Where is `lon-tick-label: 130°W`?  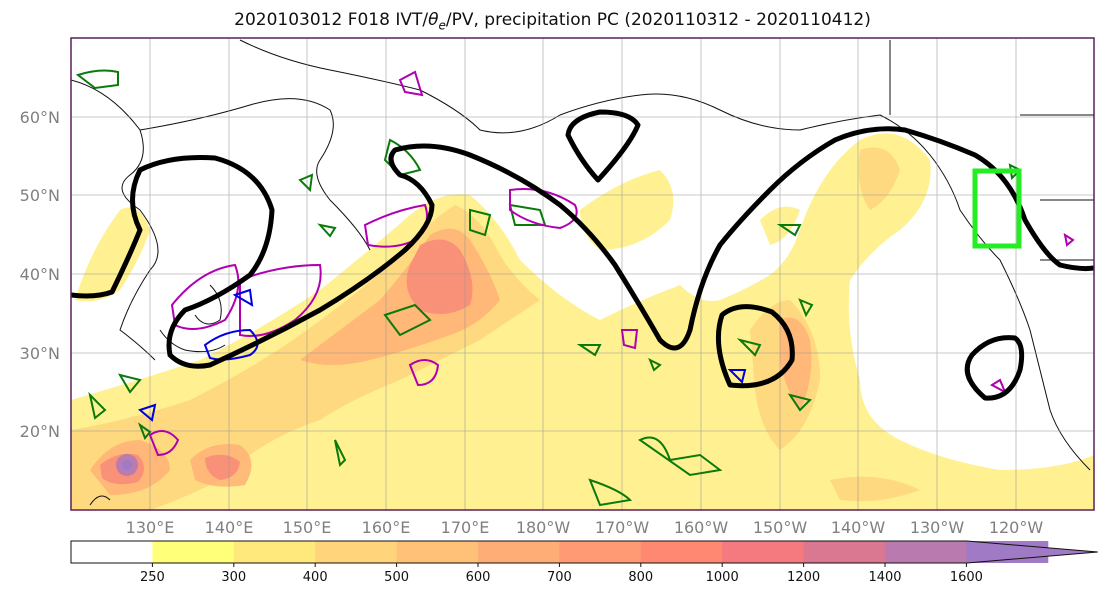 lon-tick-label: 130°W is located at coordinates (937, 527).